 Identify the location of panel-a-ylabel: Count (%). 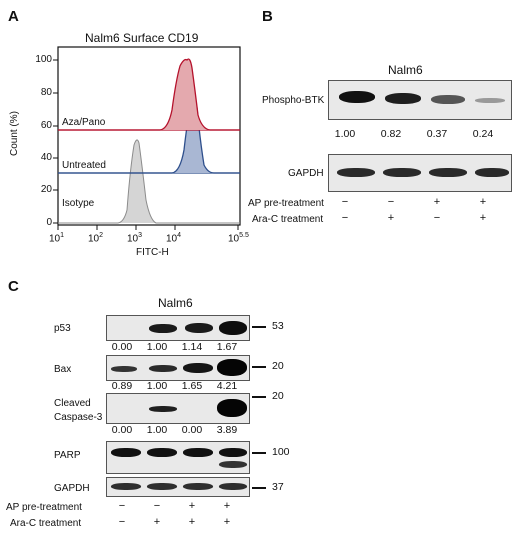
(15, 133).